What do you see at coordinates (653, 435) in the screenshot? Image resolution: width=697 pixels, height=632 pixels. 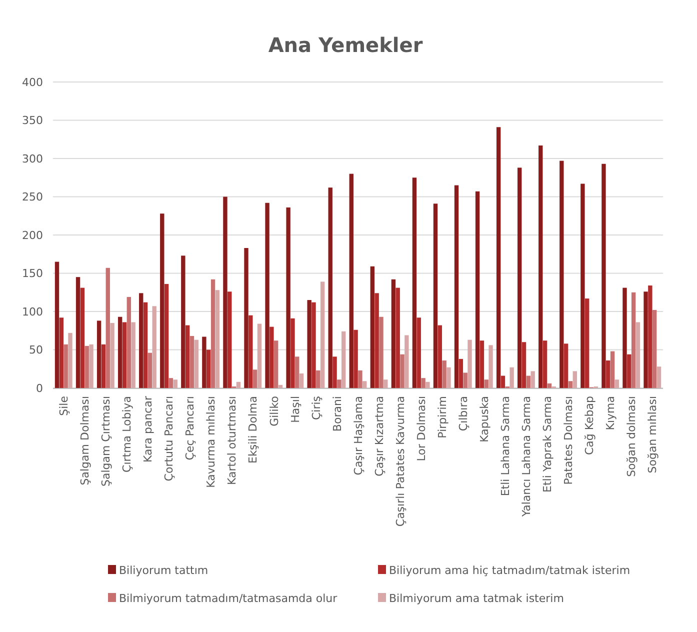 I see `x-tick-label: Soğan mıhlası` at bounding box center [653, 435].